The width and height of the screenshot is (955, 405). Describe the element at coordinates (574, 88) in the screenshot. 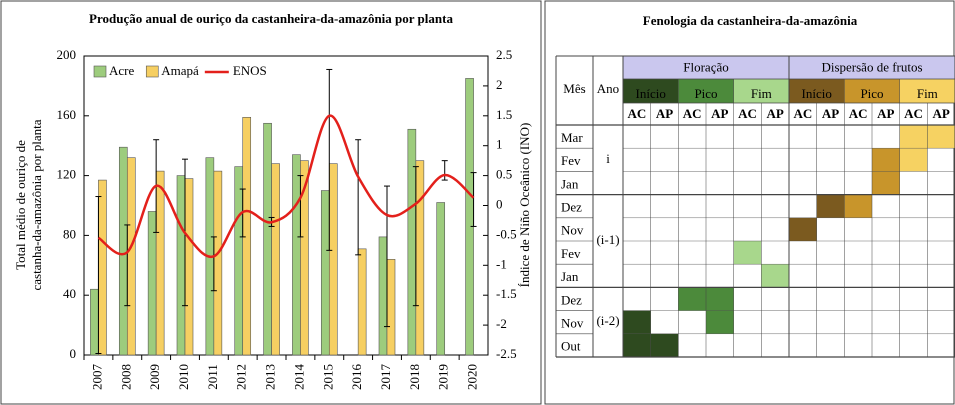

I see `header: Mês` at that location.